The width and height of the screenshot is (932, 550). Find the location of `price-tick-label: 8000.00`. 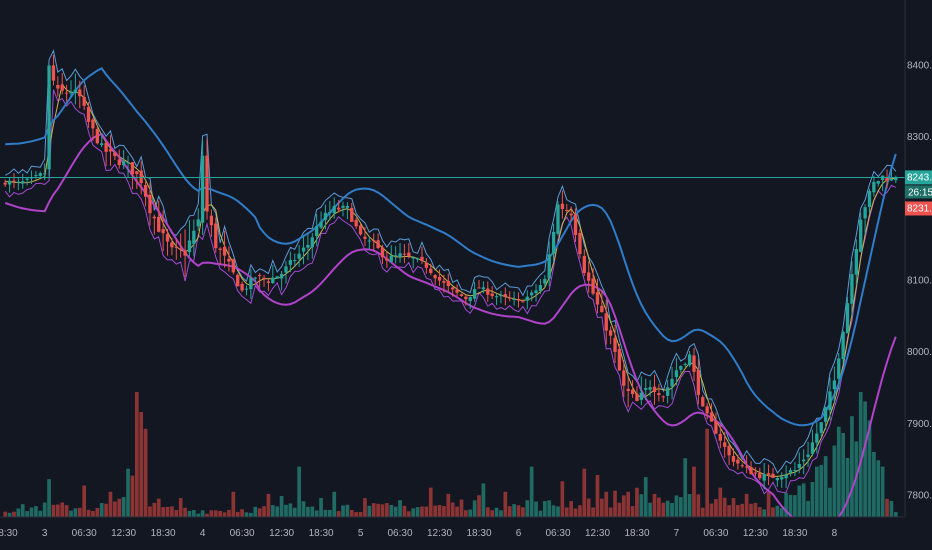

price-tick-label: 8000.00 is located at coordinates (919, 352).